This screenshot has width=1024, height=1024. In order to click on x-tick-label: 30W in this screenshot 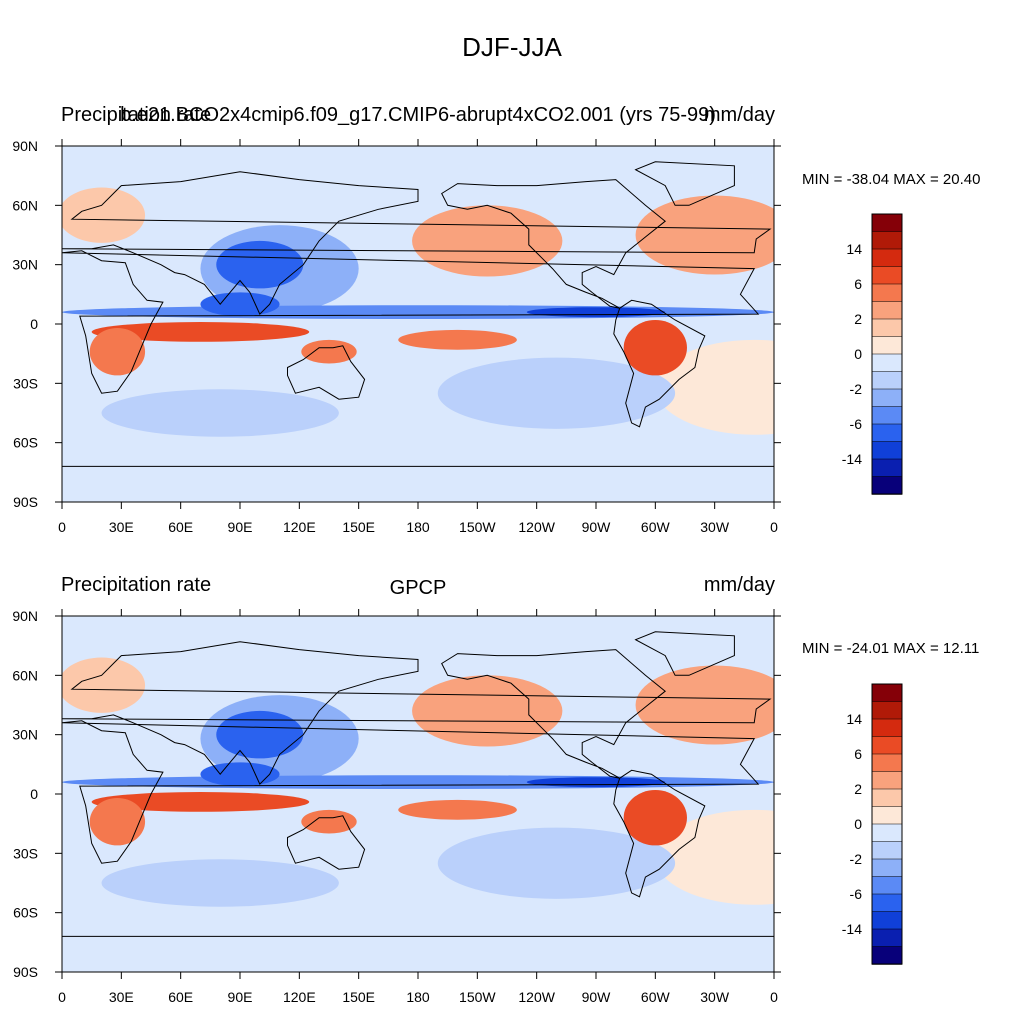, I will do `click(715, 997)`.